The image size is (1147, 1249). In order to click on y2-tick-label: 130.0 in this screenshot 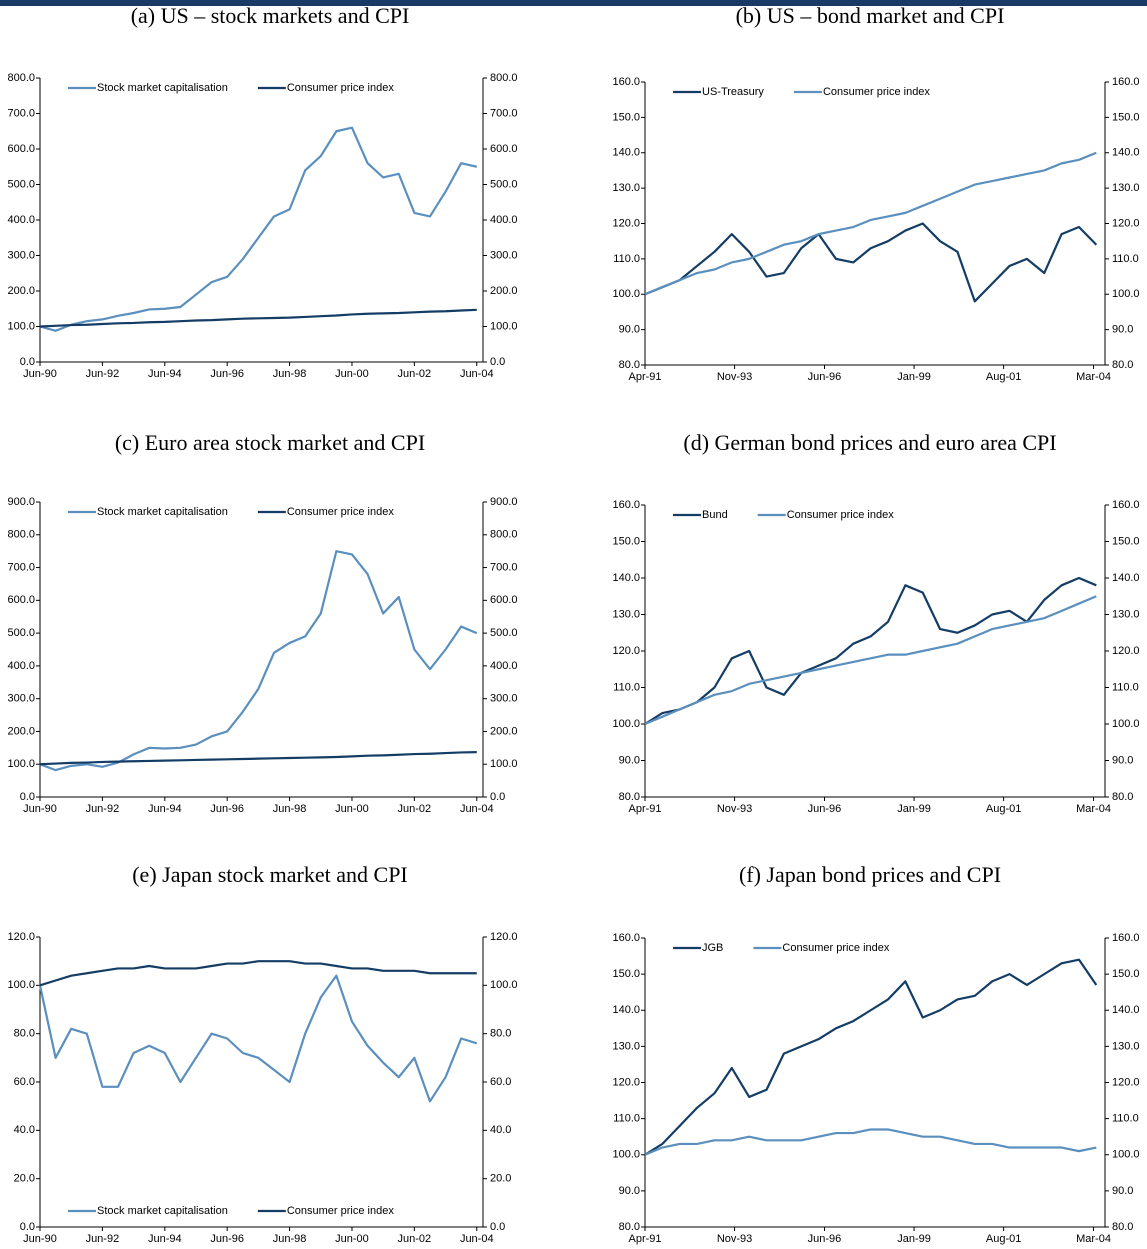, I will do `click(1126, 1046)`.